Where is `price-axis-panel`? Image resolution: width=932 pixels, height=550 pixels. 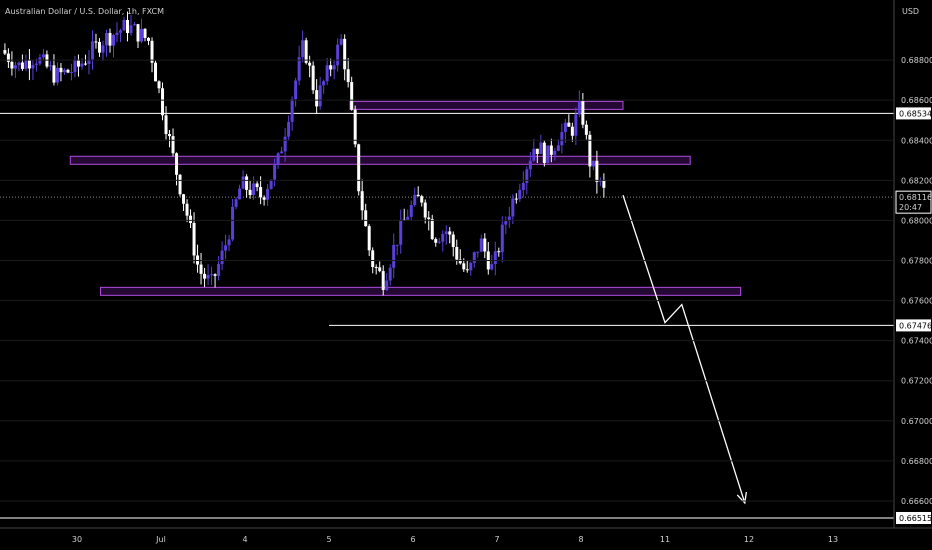
price-axis-panel is located at coordinates (913, 275).